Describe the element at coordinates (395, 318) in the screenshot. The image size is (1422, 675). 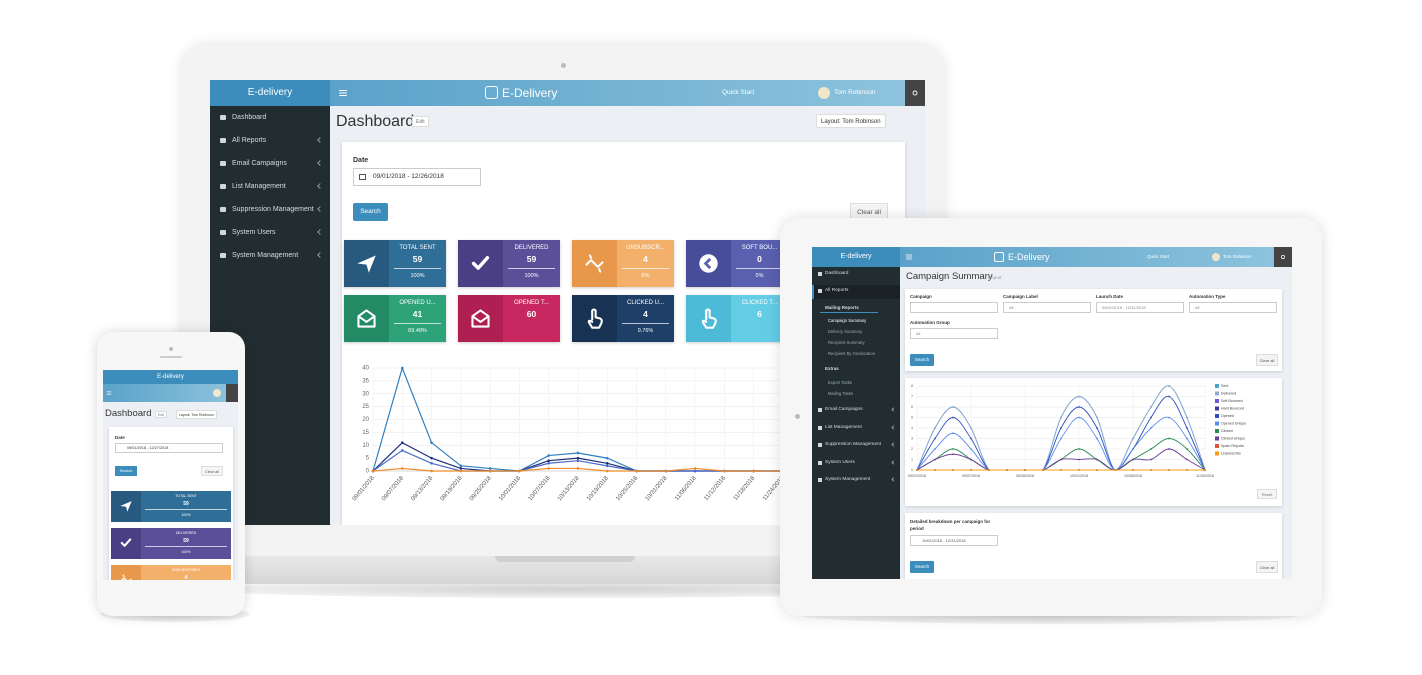
I see `stat-tile: OPENED U... 41 69.49%` at that location.